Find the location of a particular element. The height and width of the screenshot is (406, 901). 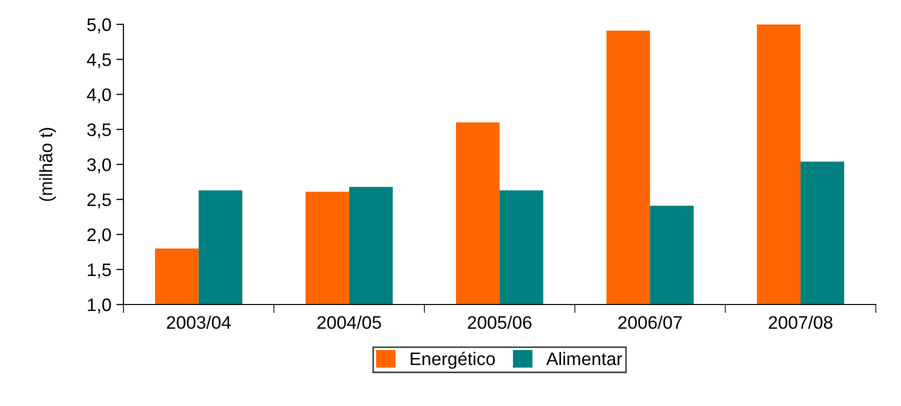

x-tick-label: 2004/05 is located at coordinates (349, 322).